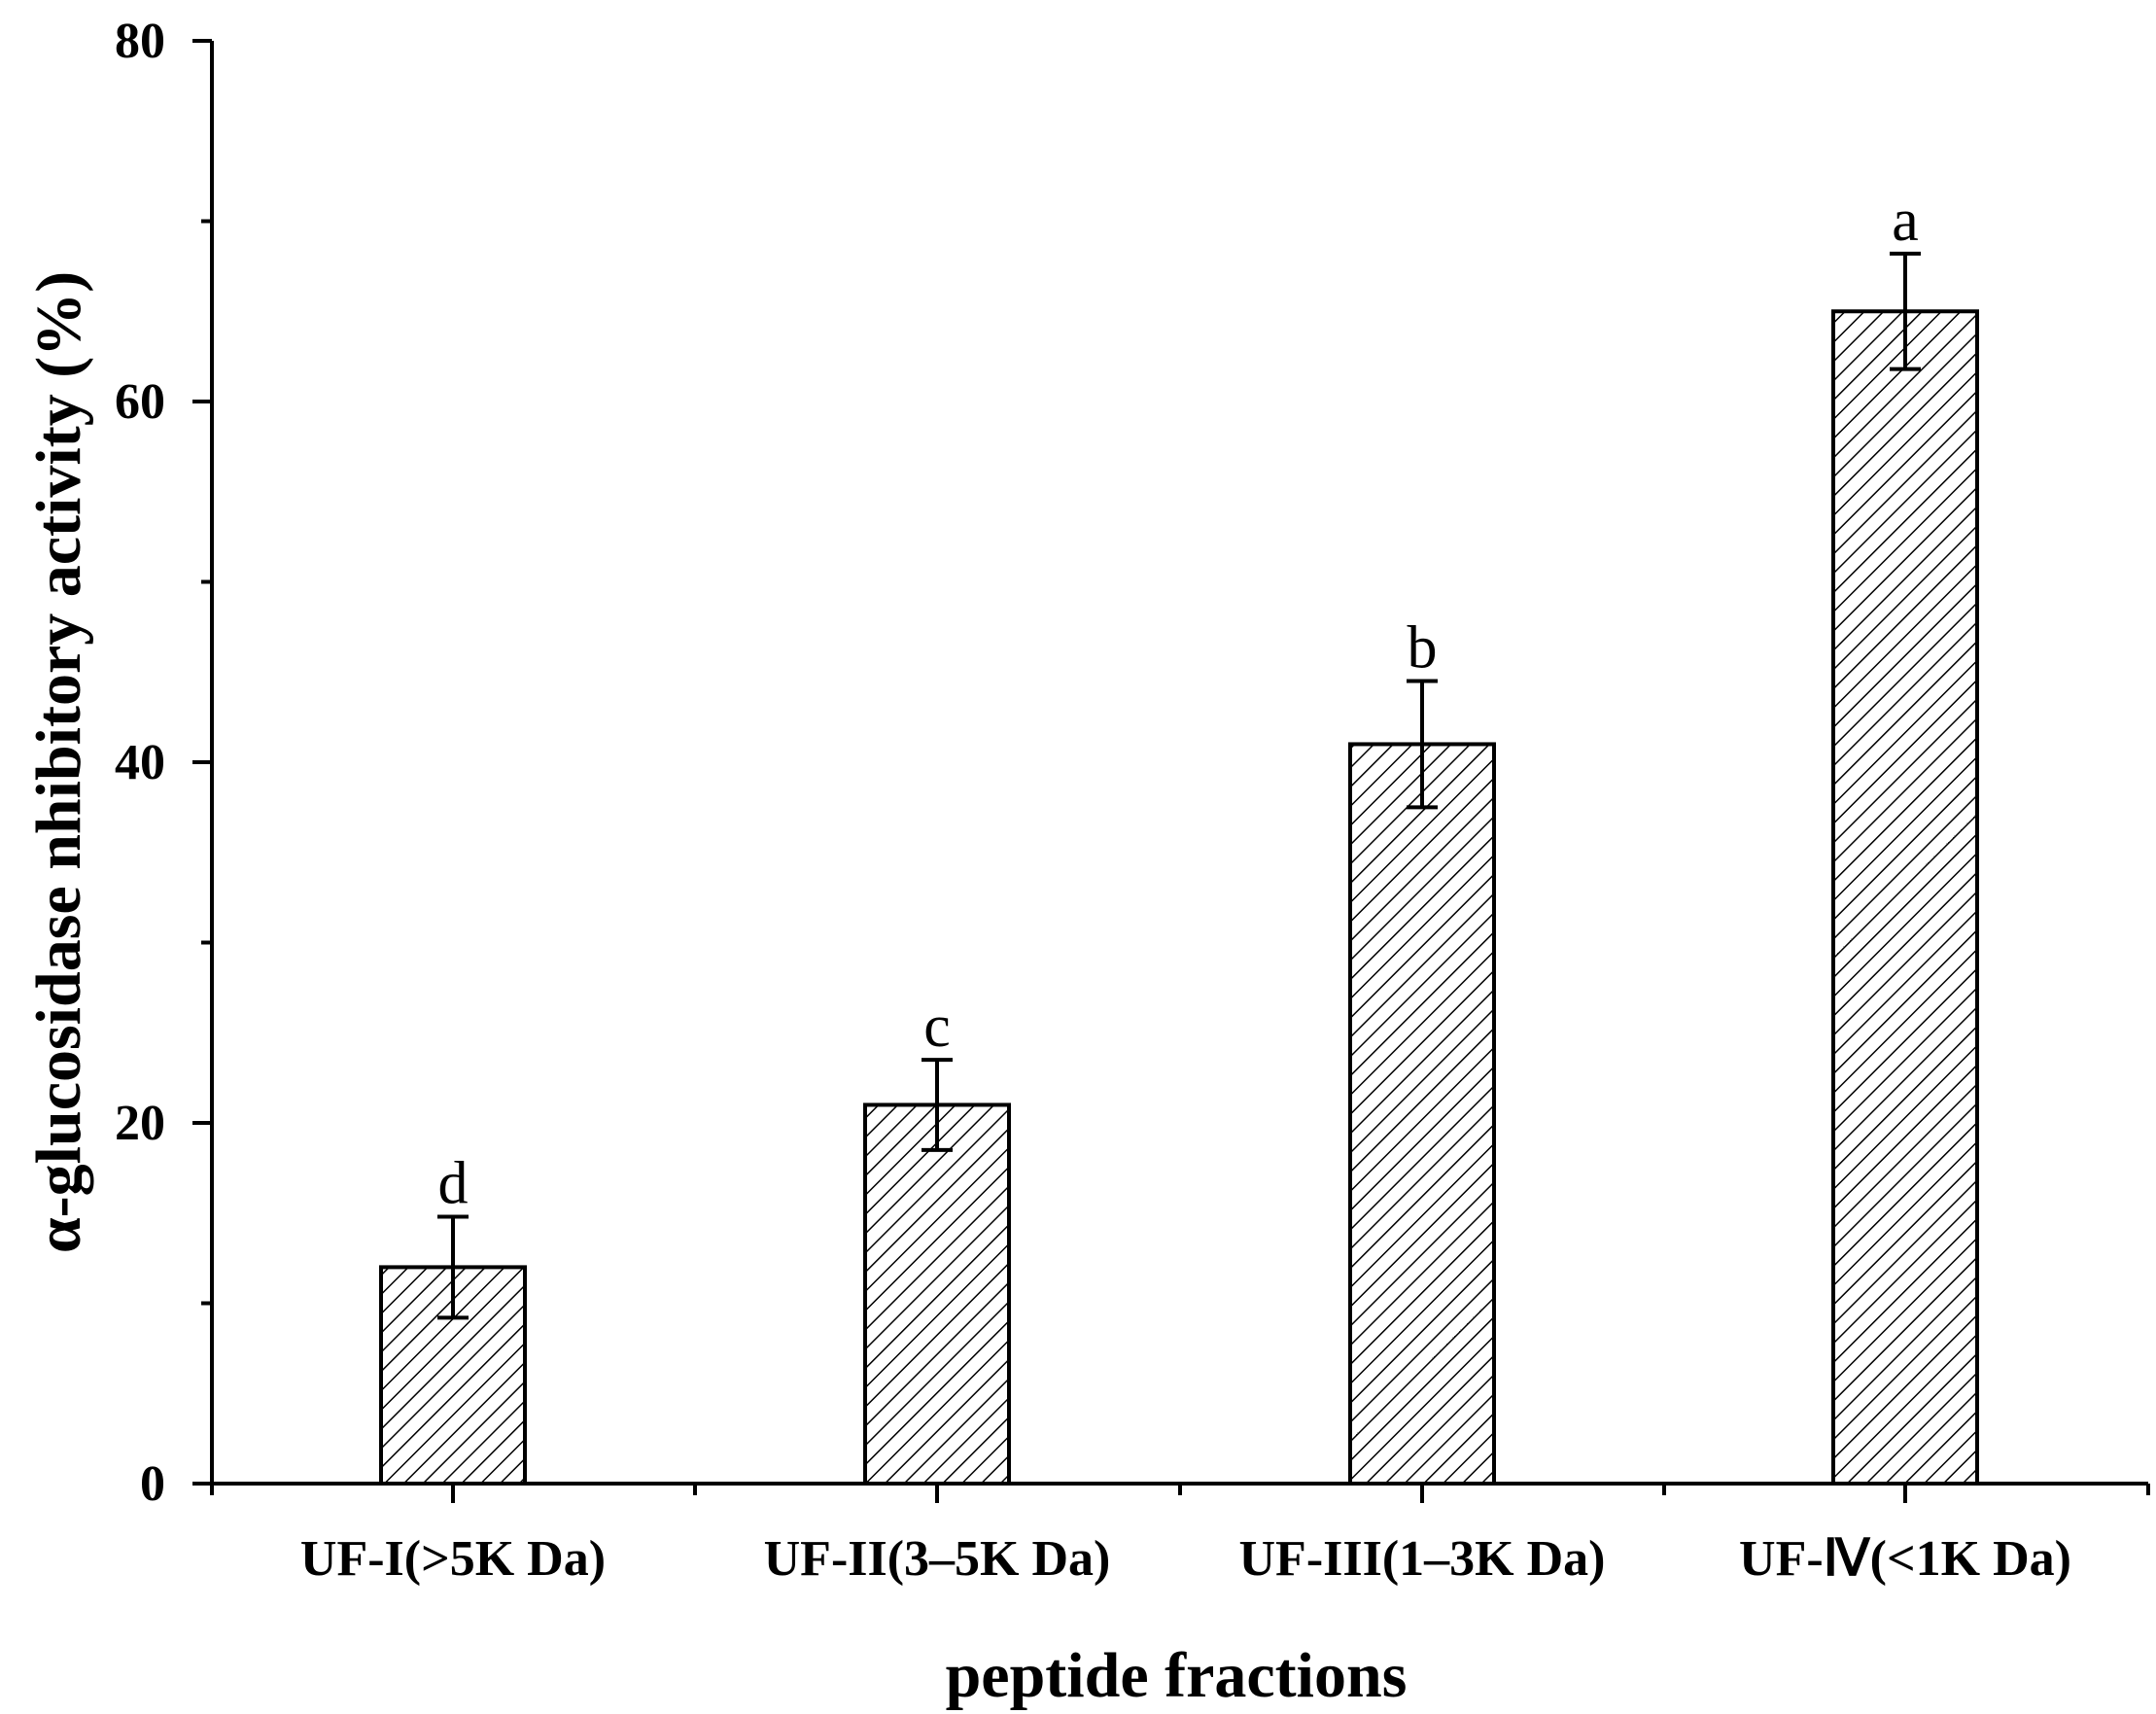 The image size is (2156, 1714). Describe the element at coordinates (937, 1027) in the screenshot. I see `significance-label: c` at that location.